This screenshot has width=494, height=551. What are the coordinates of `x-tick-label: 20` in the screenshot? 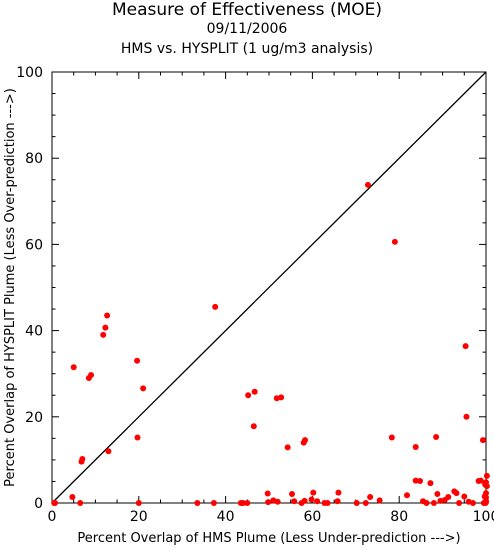 It's located at (139, 517).